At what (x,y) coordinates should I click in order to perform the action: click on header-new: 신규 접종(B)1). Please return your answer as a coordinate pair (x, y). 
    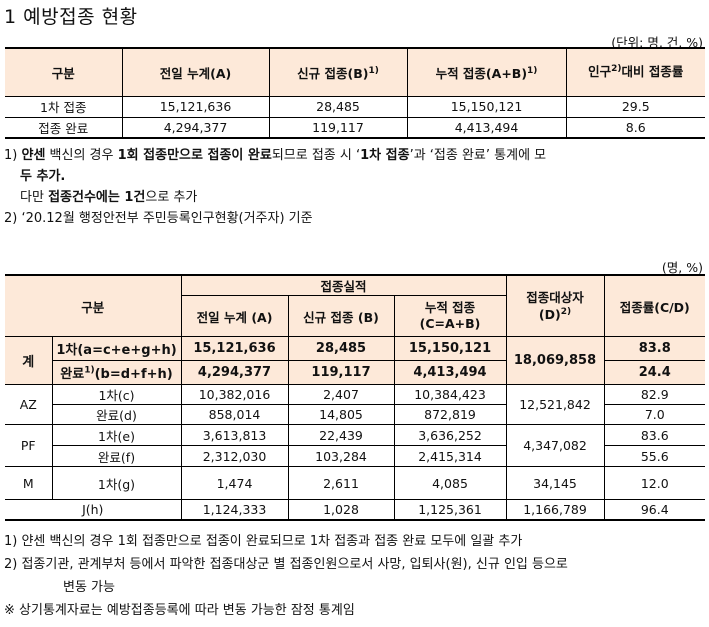
    Looking at the image, I should click on (338, 72).